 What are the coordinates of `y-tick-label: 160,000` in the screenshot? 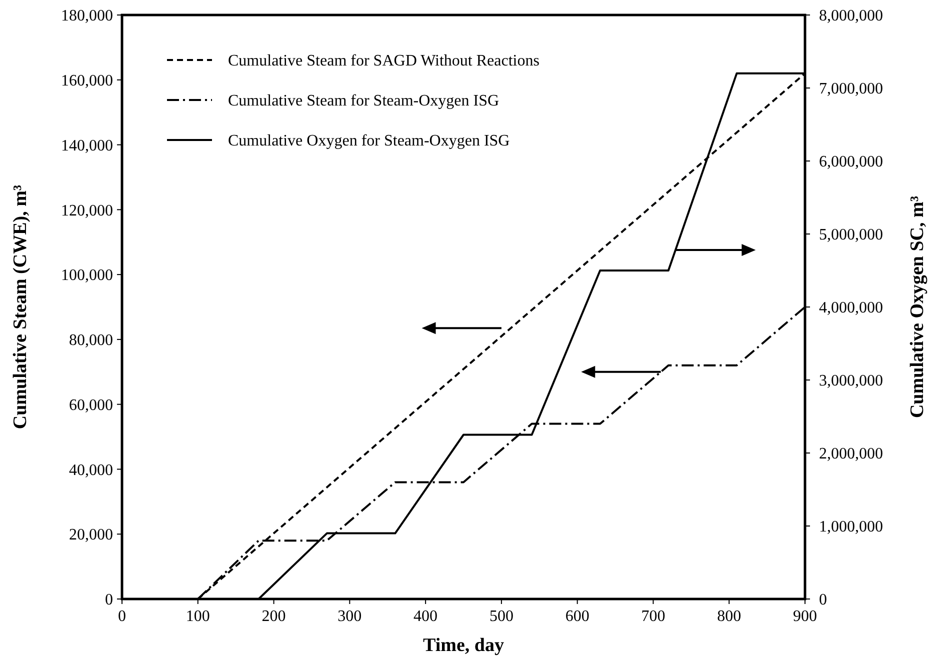 It's located at (87, 81).